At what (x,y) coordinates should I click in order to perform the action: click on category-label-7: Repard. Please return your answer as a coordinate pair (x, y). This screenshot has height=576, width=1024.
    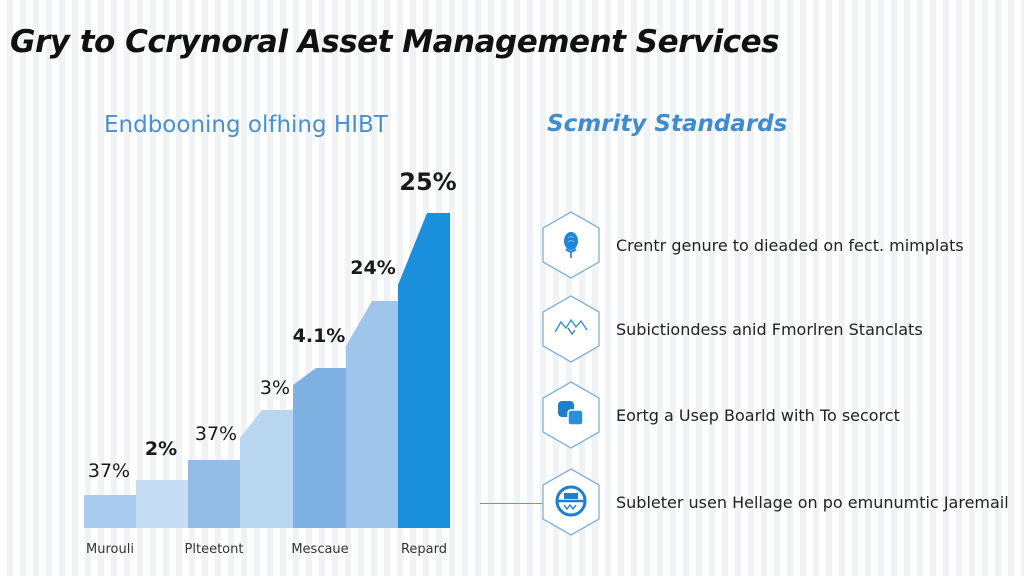
    Looking at the image, I should click on (424, 549).